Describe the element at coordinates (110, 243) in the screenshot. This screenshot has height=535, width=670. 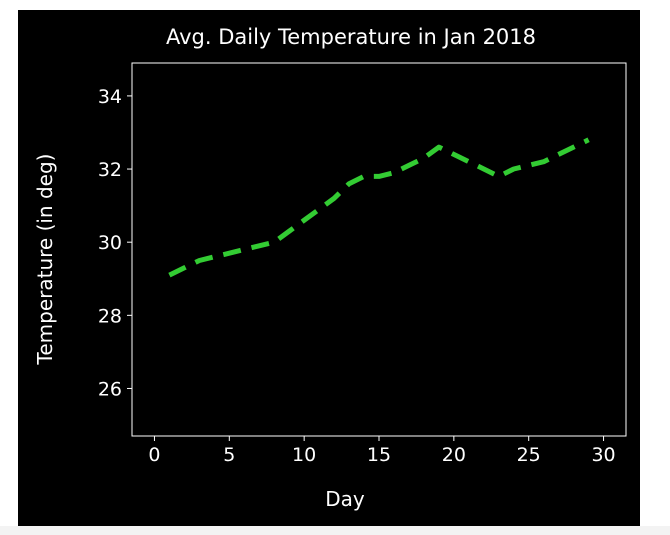
I see `y-tick-label: 30` at that location.